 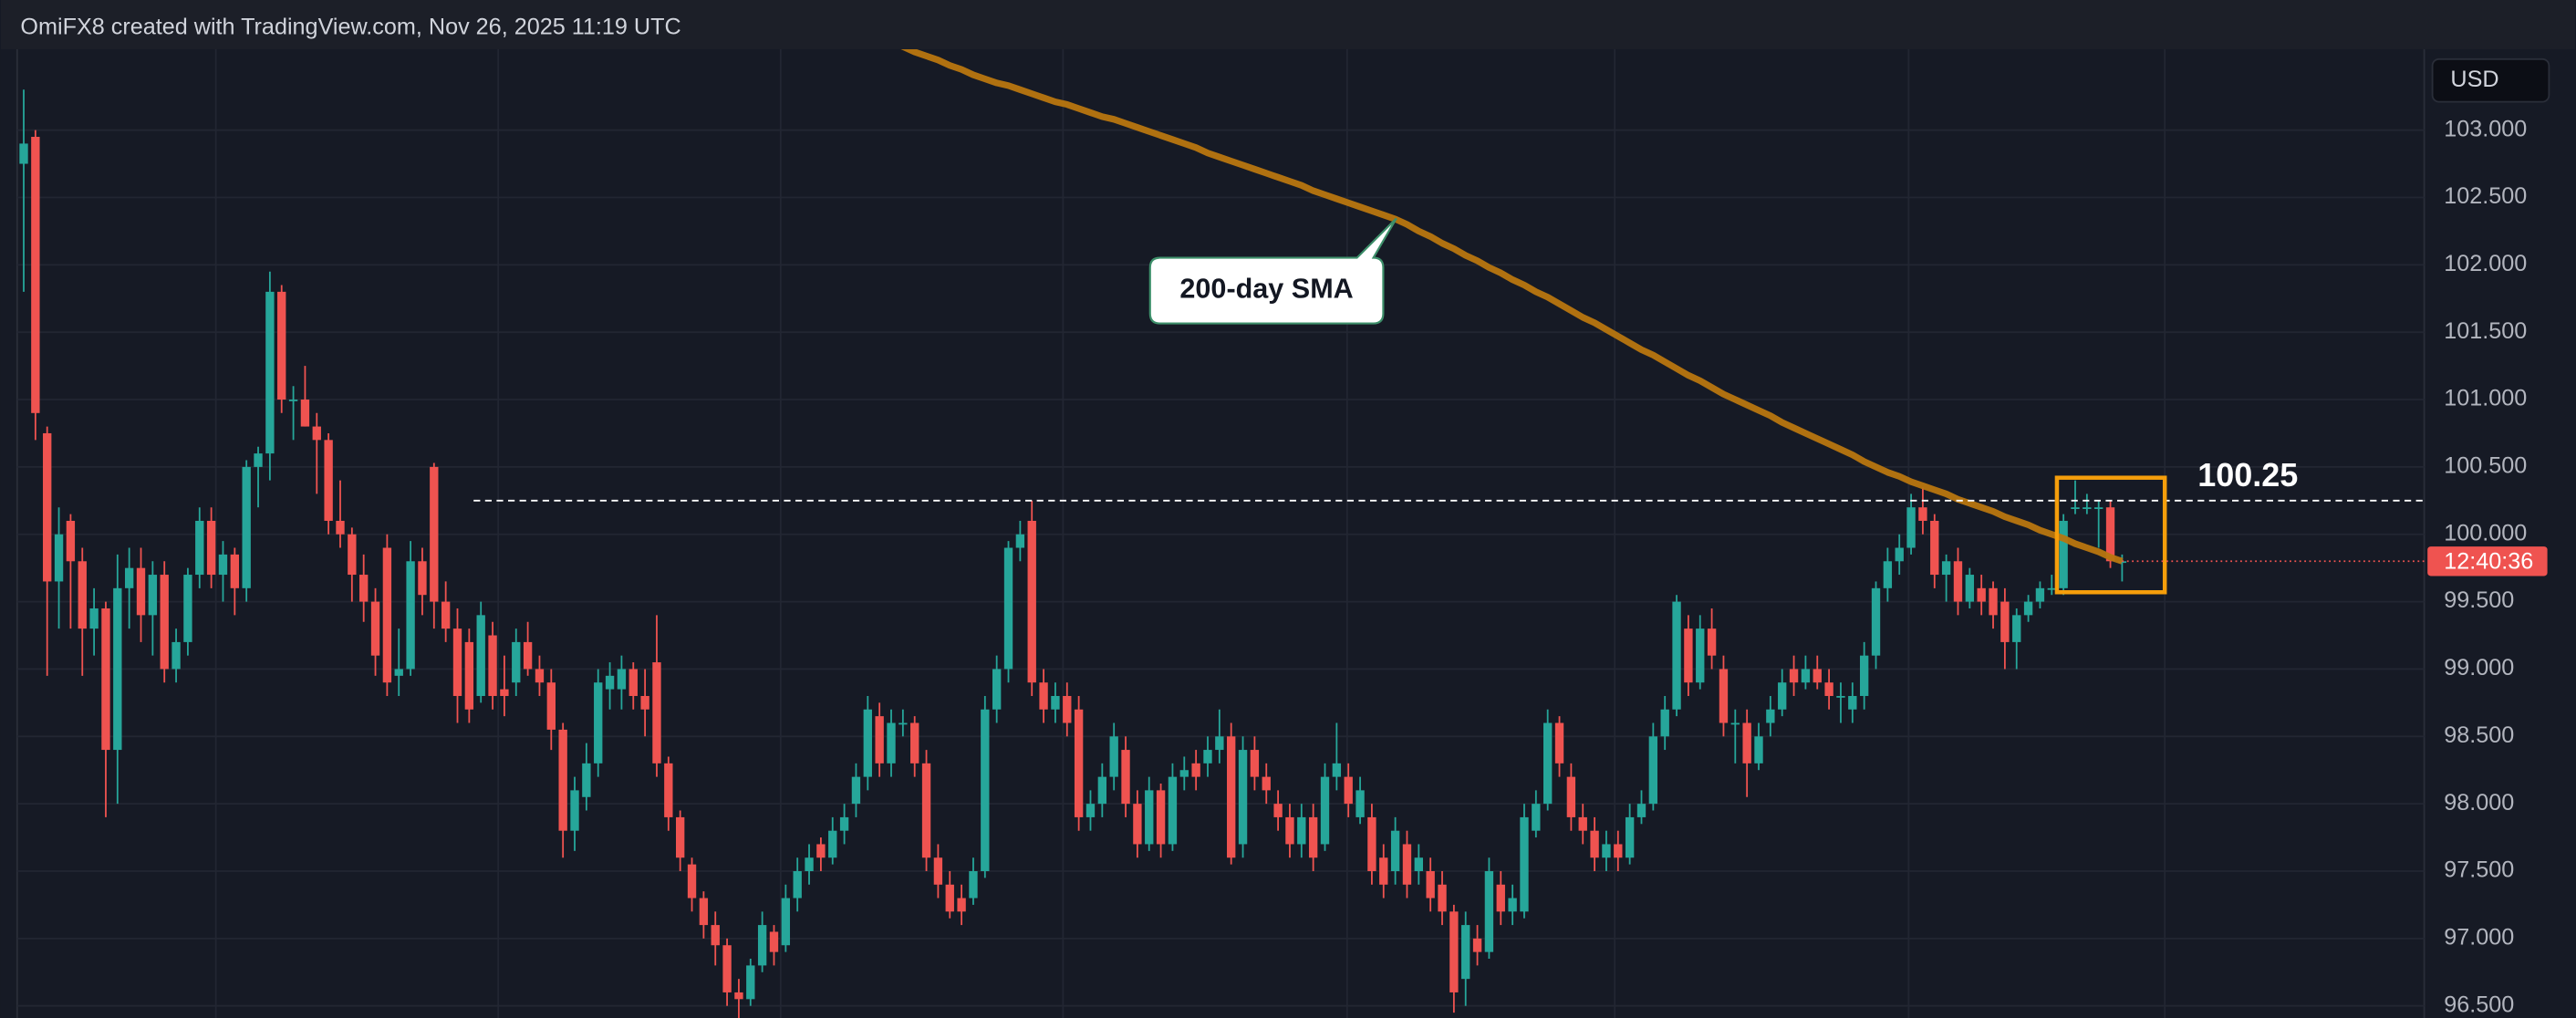 I want to click on header-bar, so click(x=1288, y=24).